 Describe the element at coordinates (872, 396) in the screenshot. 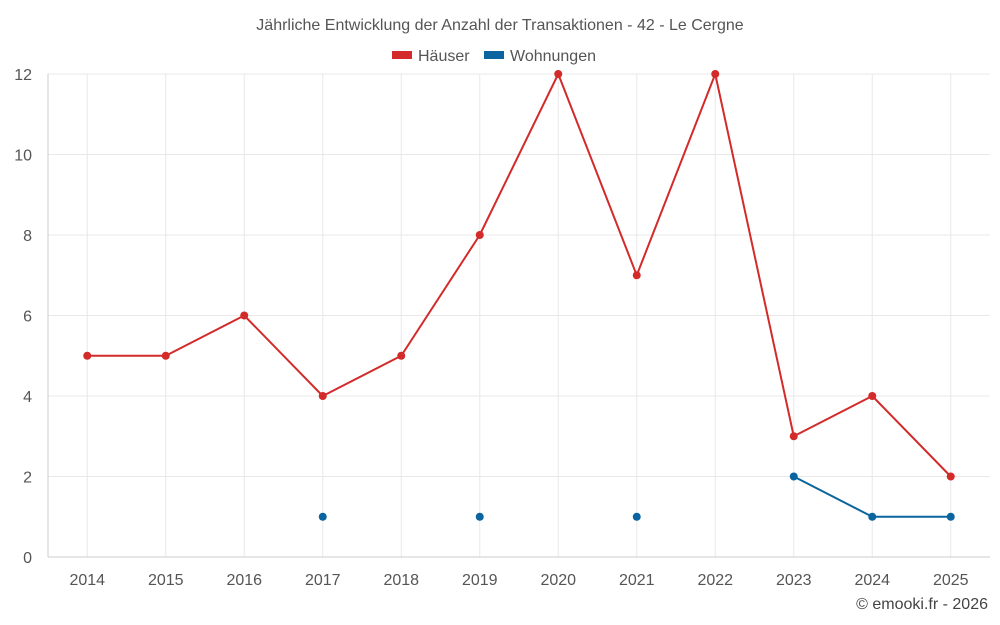

I see `data-point-hauser-2024` at that location.